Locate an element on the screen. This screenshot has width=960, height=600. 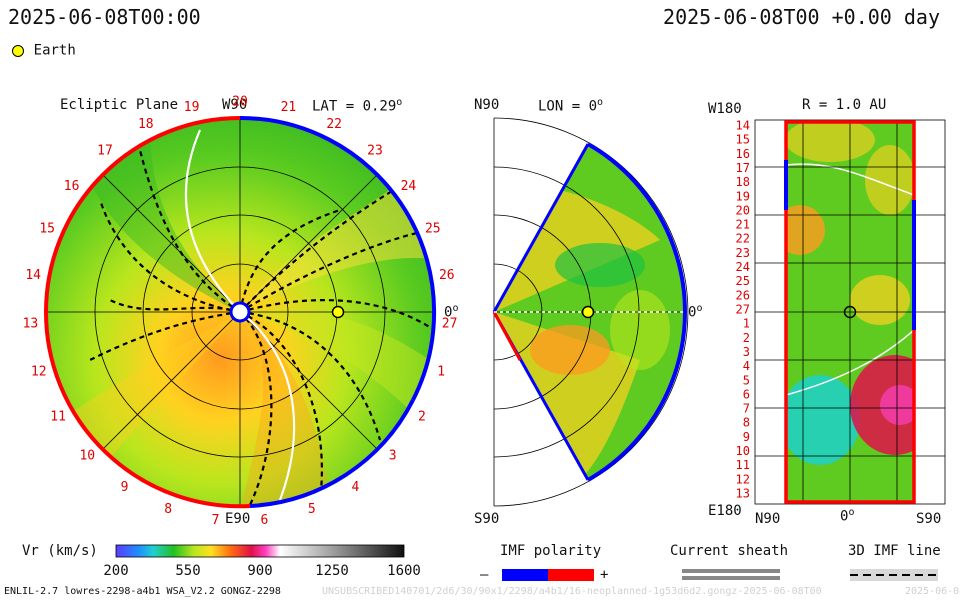
right-timestamp: 2025-06-08T00 +0.00 day is located at coordinates (801, 17).